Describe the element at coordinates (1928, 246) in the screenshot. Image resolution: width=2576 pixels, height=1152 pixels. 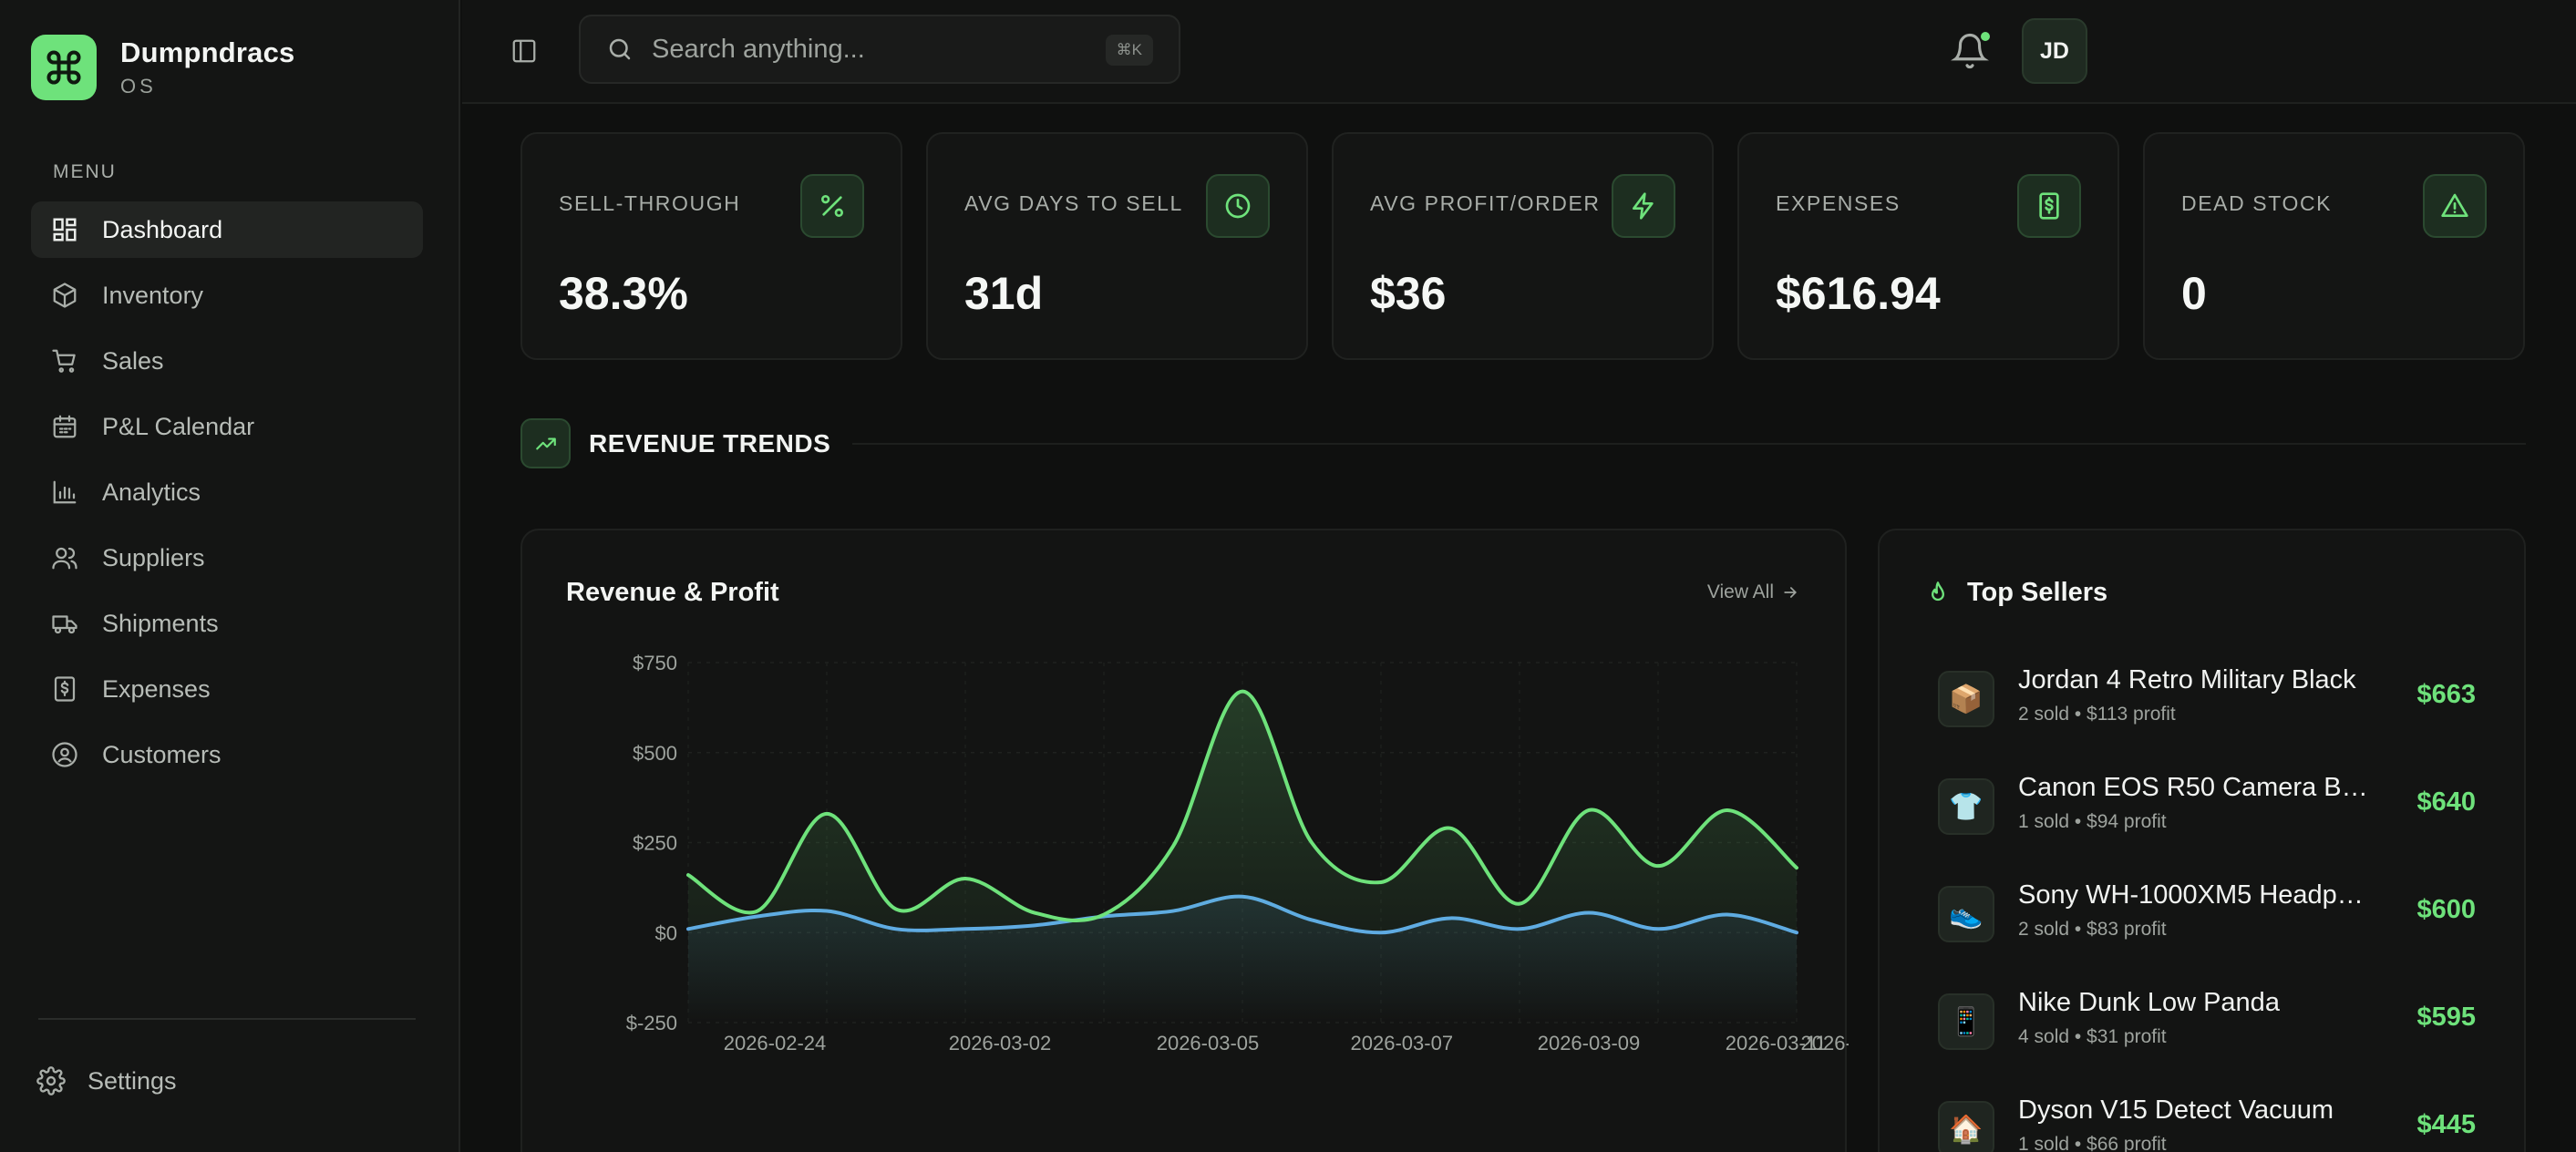
I see `stat-card-expenses: EXPENSES $616.94` at that location.